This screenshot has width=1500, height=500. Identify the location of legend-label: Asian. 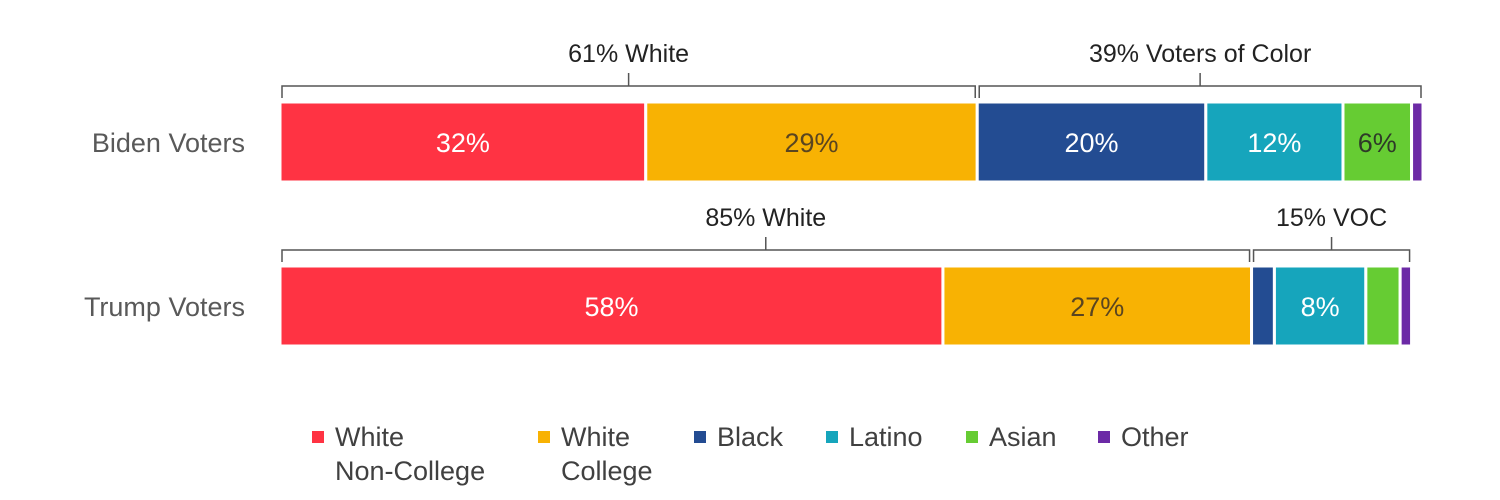
(1023, 437).